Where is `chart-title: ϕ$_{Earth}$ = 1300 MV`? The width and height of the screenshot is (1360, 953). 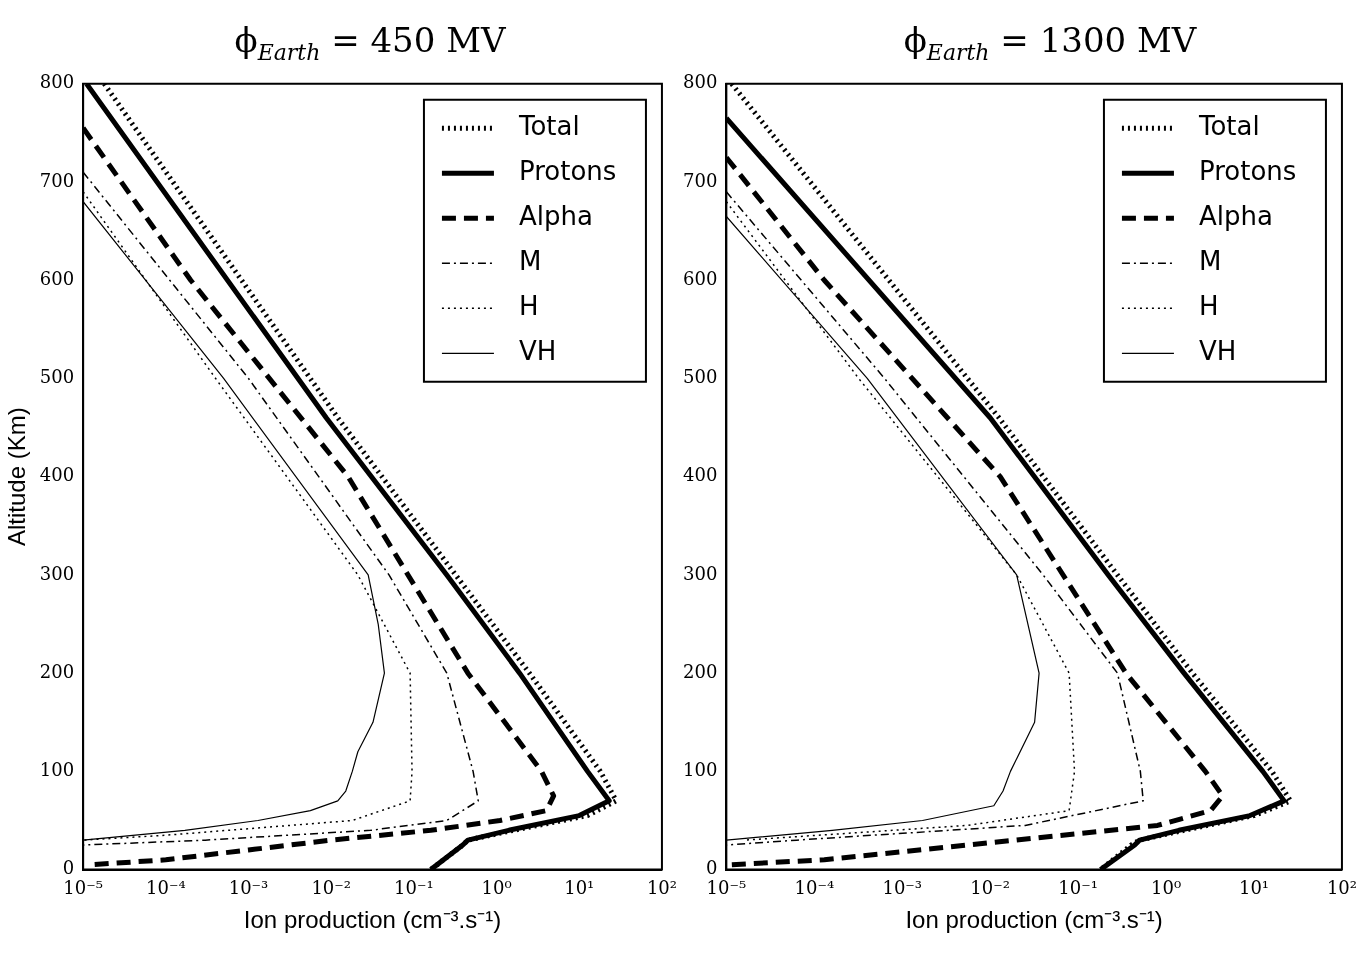 chart-title: ϕ$_{Earth}$ = 1300 MV is located at coordinates (1050, 43).